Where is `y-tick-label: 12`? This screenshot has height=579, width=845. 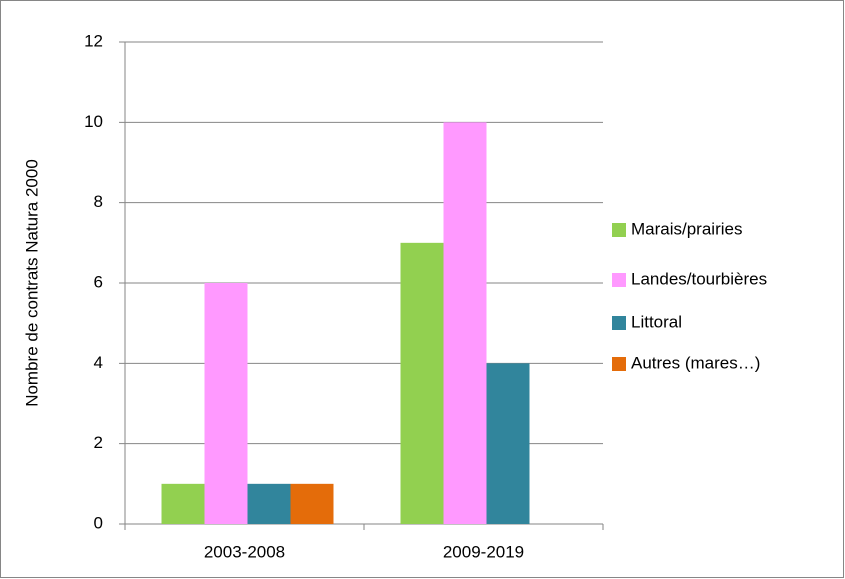 y-tick-label: 12 is located at coordinates (93, 40).